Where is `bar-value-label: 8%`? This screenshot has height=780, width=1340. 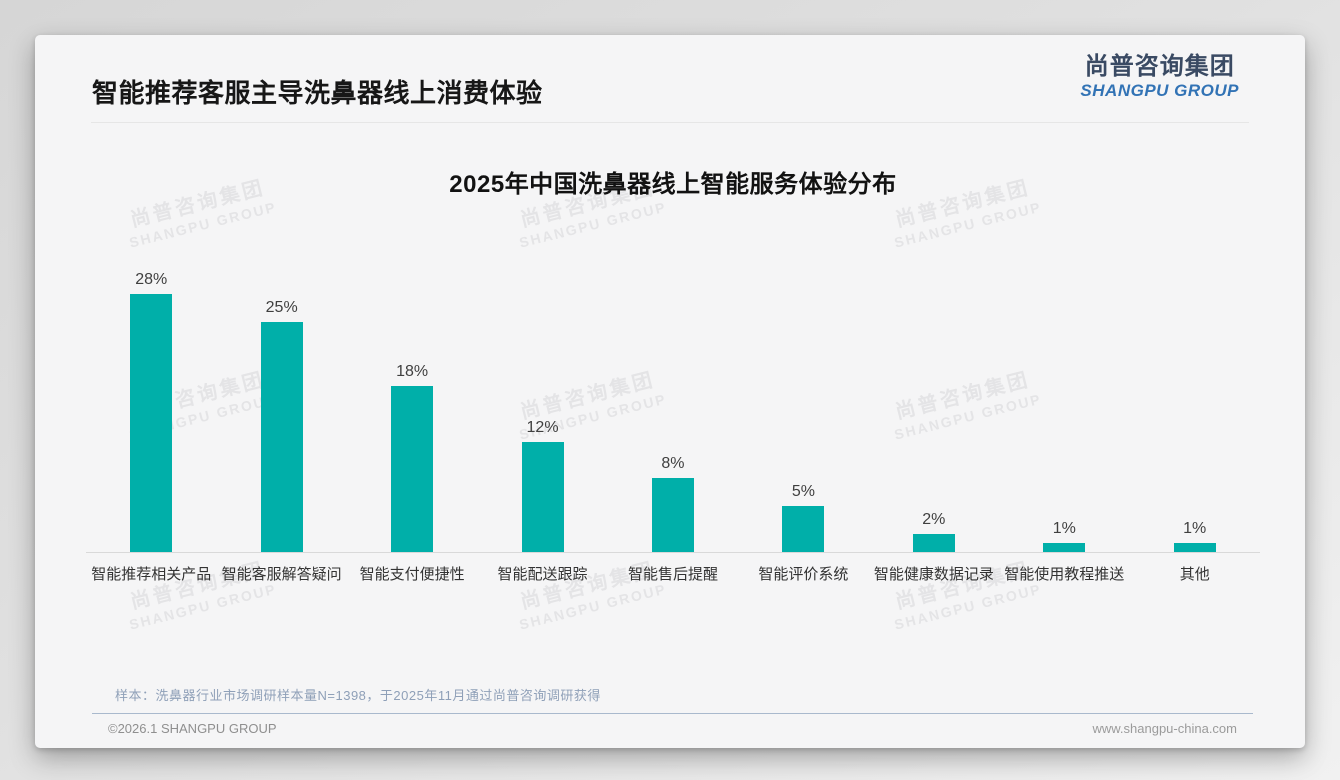
bar-value-label: 8% is located at coordinates (673, 464).